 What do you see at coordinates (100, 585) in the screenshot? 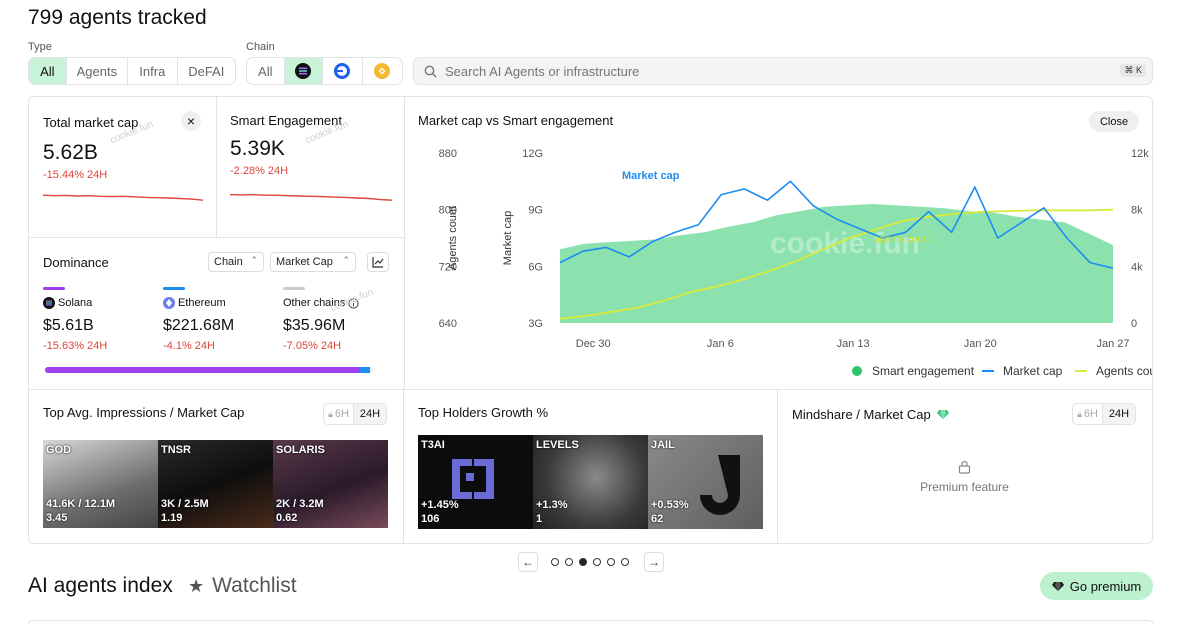
I see `index-title: AI agents index` at bounding box center [100, 585].